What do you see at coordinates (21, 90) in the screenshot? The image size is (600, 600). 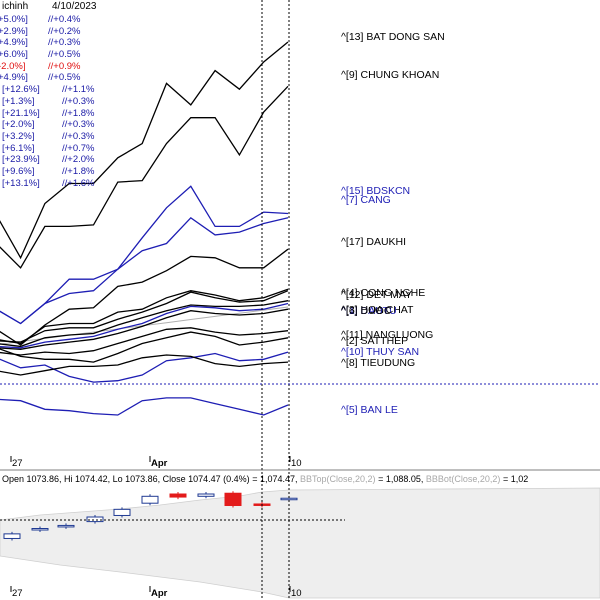 I see `change-percent: [+12.6%]` at bounding box center [21, 90].